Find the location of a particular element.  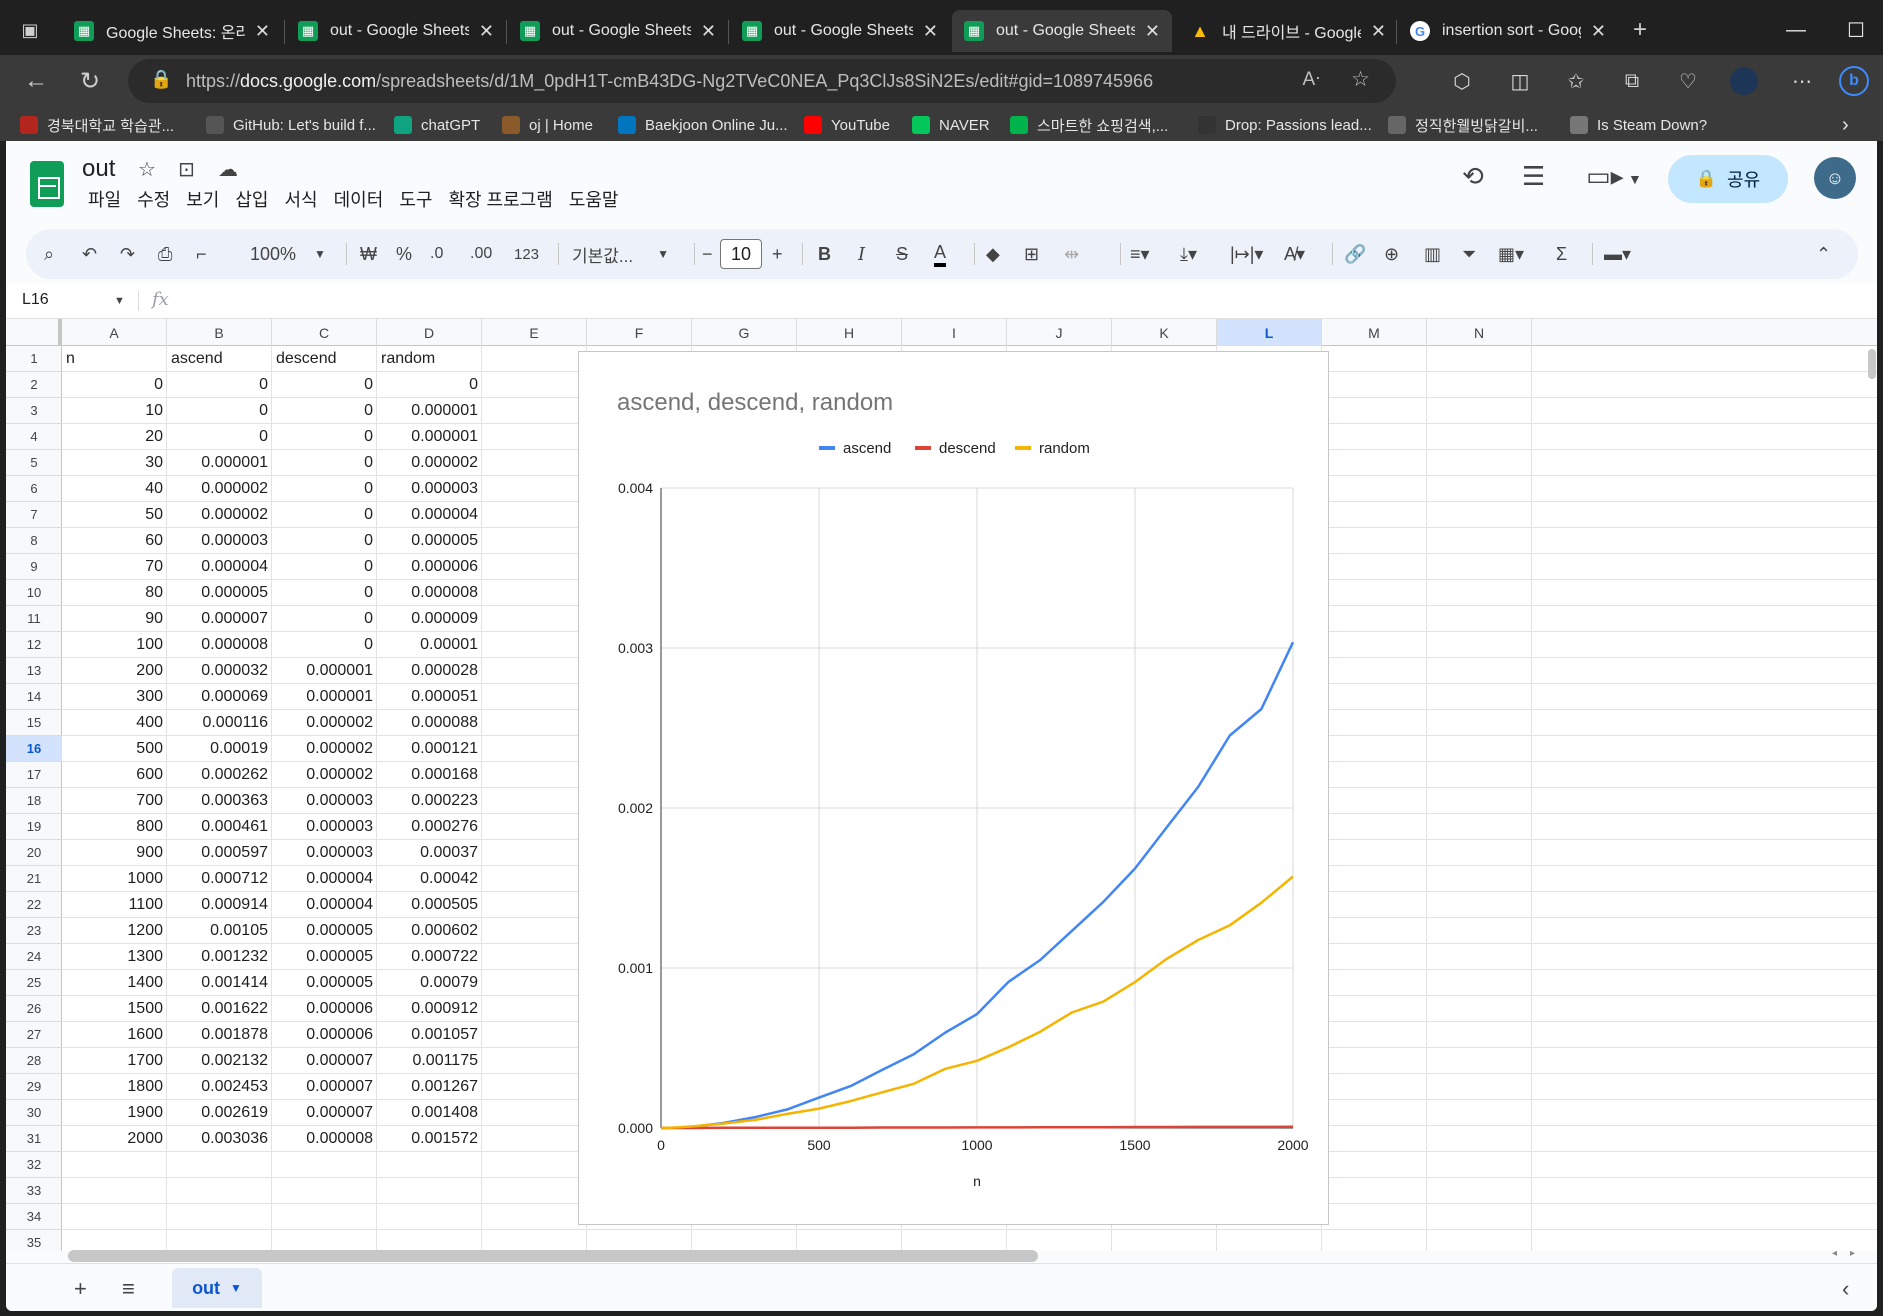

text-wrap-icon: |↦|▾ is located at coordinates (1247, 253).